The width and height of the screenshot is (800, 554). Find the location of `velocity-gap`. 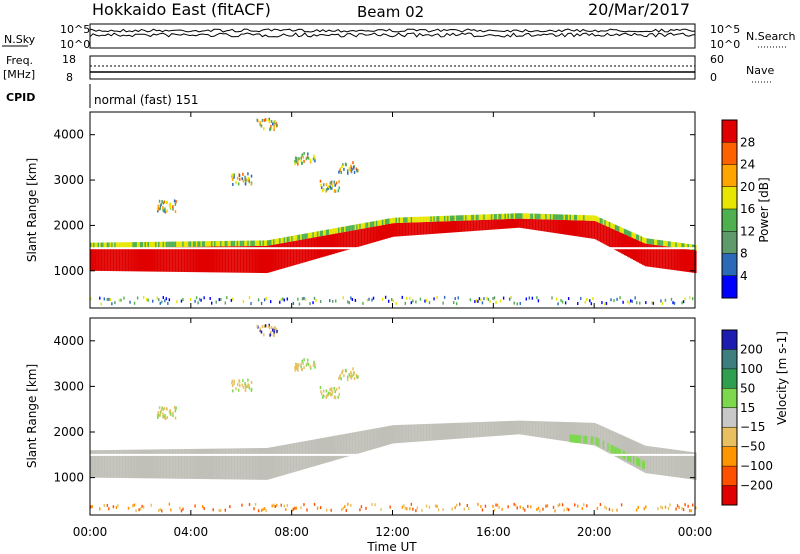

velocity-gap is located at coordinates (392, 454).